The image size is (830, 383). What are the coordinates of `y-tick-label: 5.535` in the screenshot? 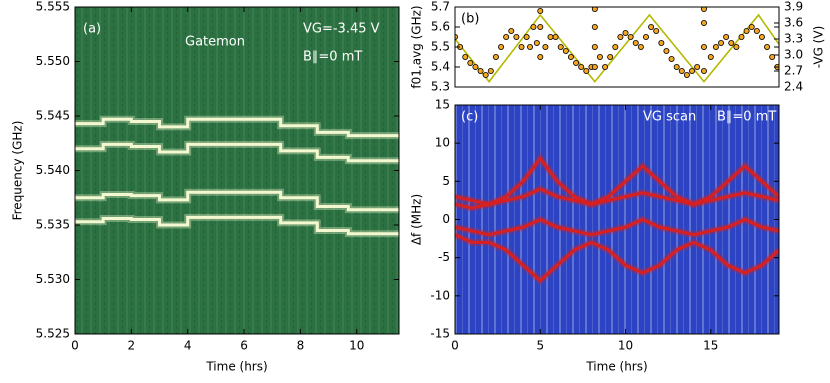 It's located at (53, 225).